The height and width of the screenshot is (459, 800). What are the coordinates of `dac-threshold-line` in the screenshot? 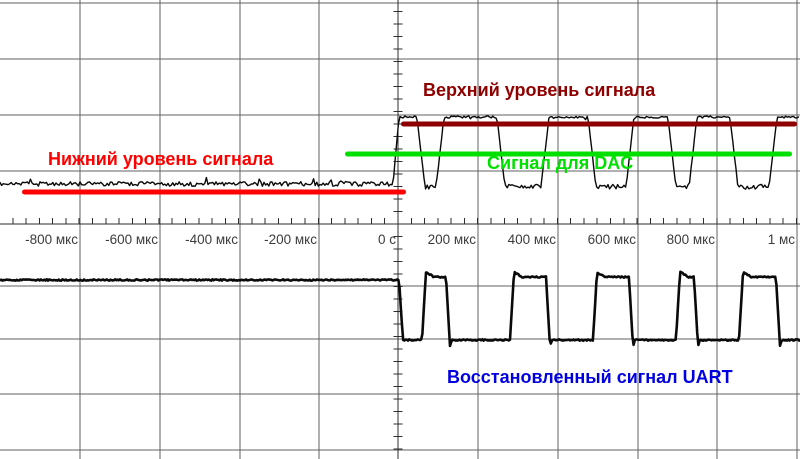 It's located at (568, 154).